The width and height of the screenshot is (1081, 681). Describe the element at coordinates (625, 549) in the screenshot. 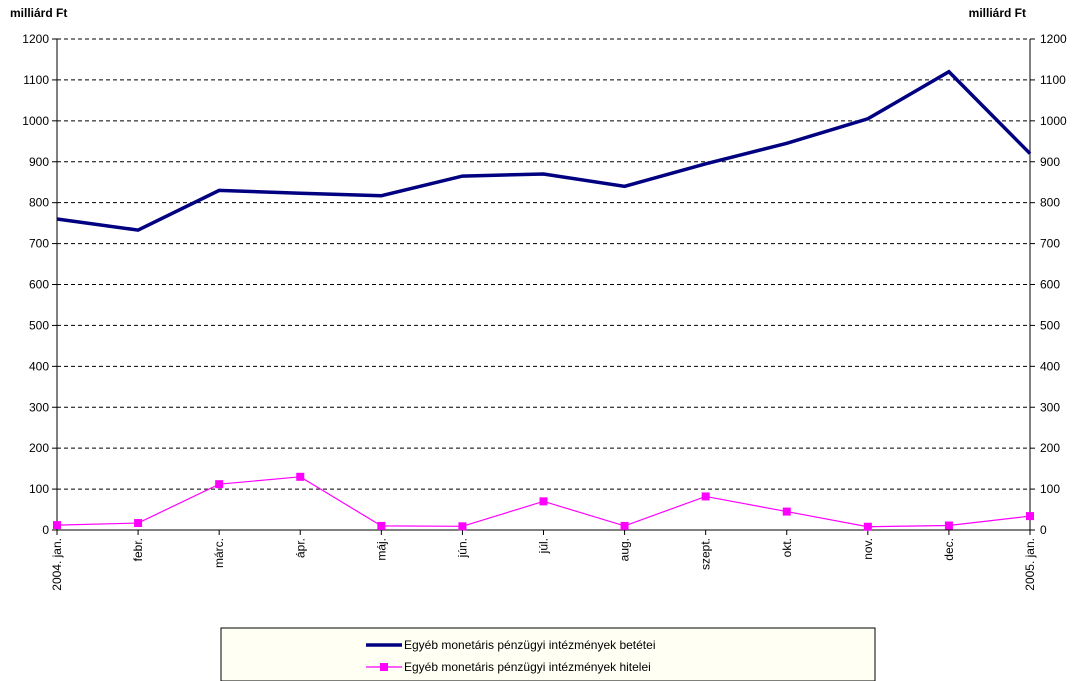

I see `x-tick-label: aug.` at that location.